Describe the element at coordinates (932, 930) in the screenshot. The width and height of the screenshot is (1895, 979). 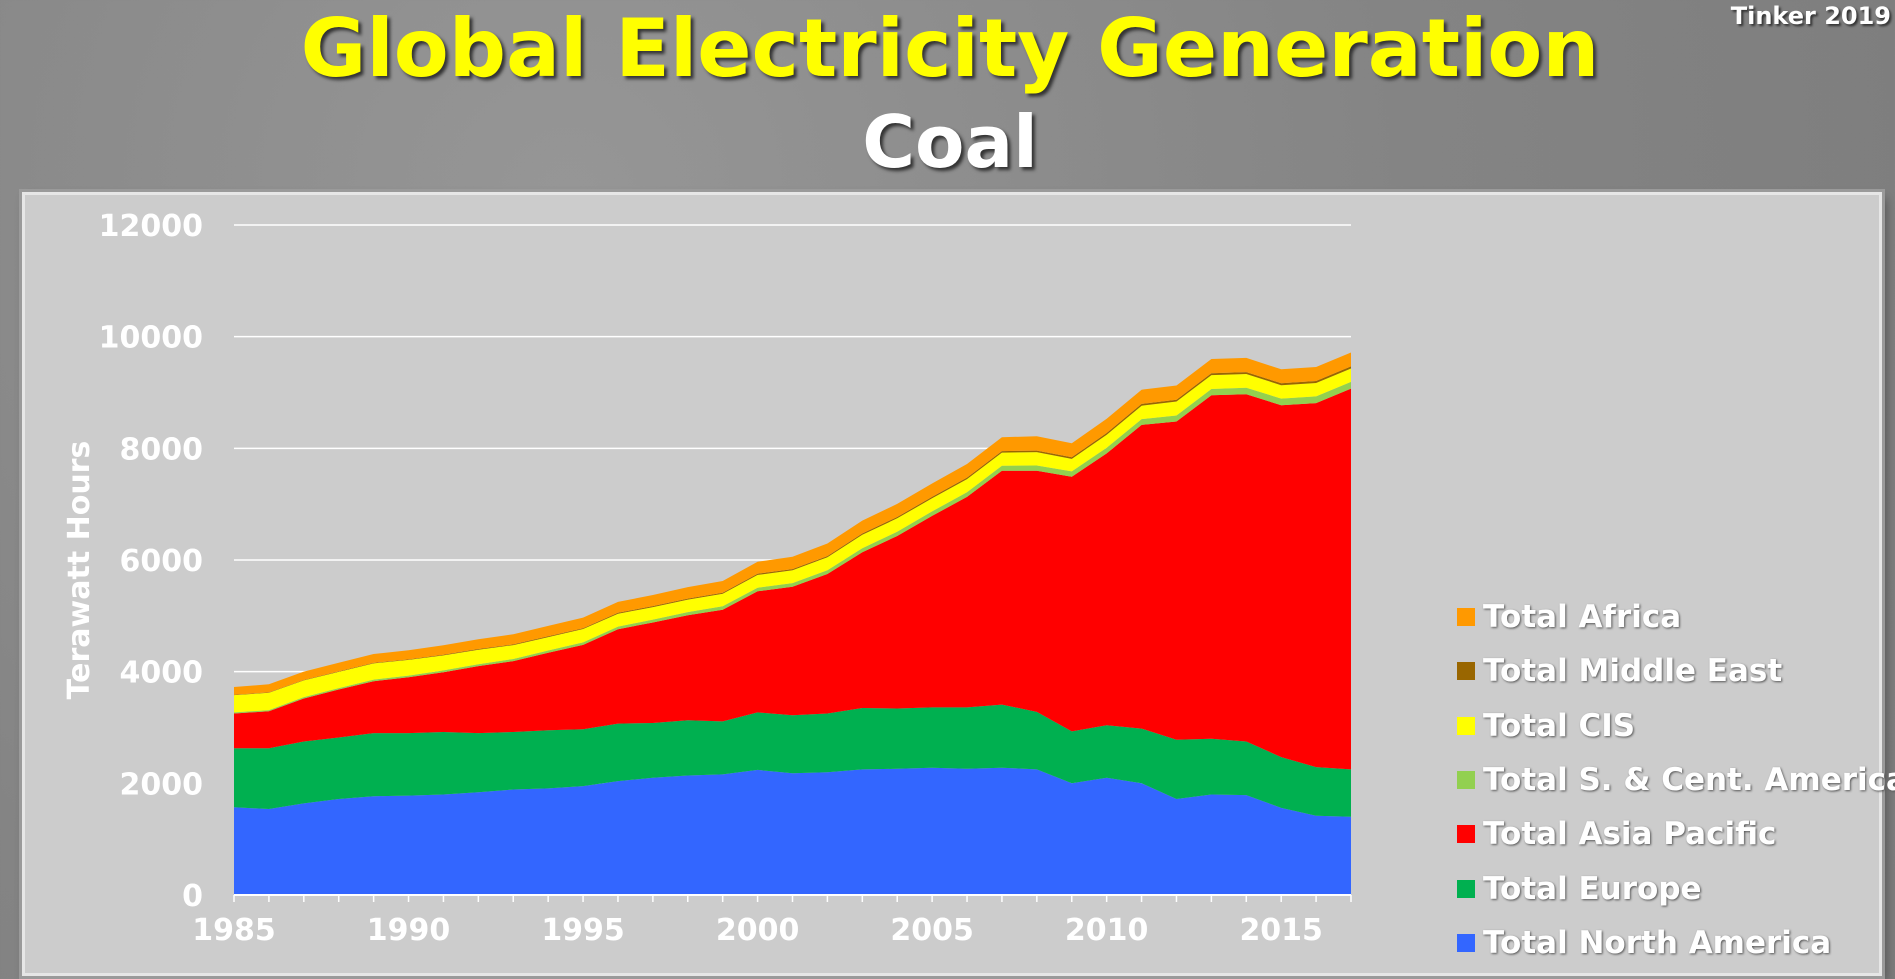
I see `x-tick-label: 2005` at that location.